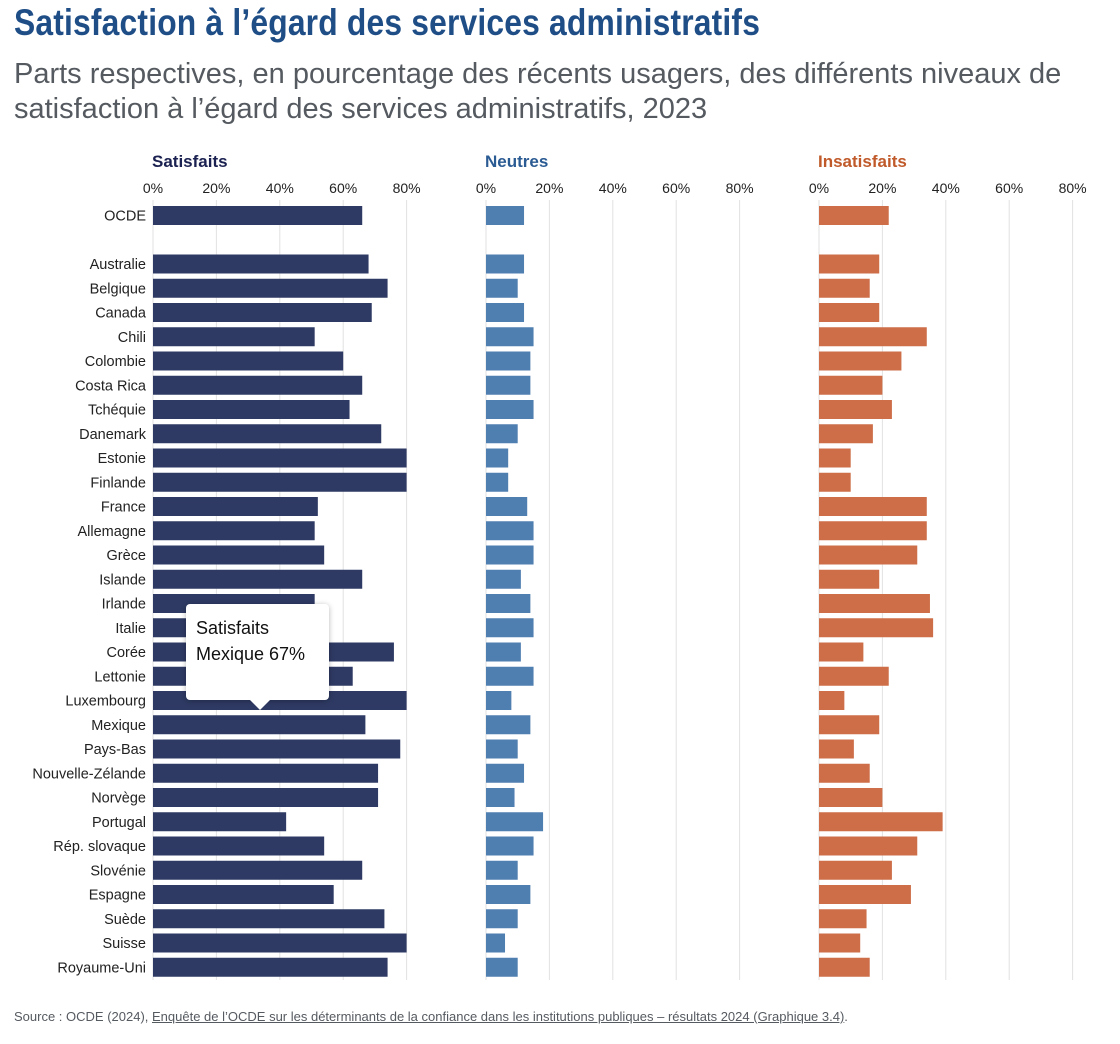 The width and height of the screenshot is (1120, 1044). Describe the element at coordinates (105, 702) in the screenshot. I see `category-label: Luxembourg` at that location.